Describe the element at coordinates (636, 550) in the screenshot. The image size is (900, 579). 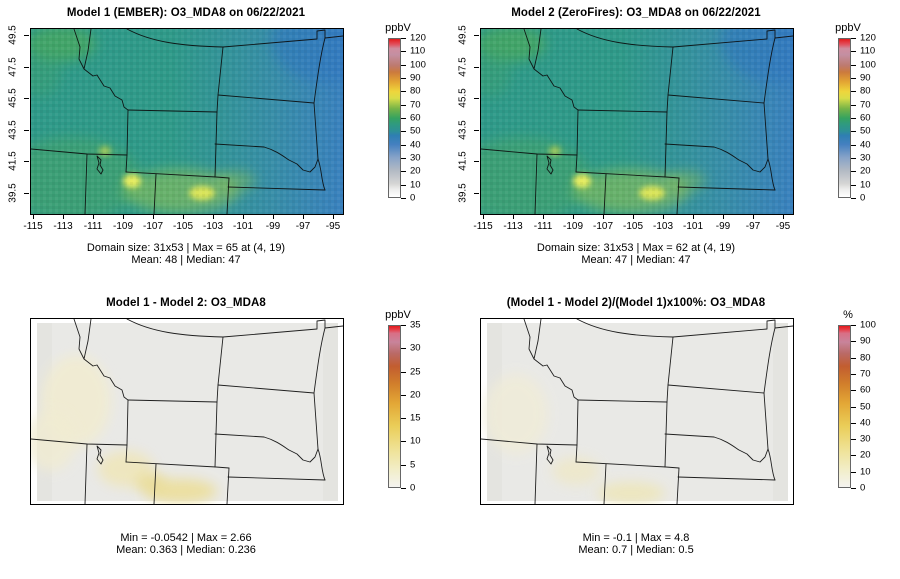
I see `stats-line: Mean: 0.7 | Median: 0.5` at that location.